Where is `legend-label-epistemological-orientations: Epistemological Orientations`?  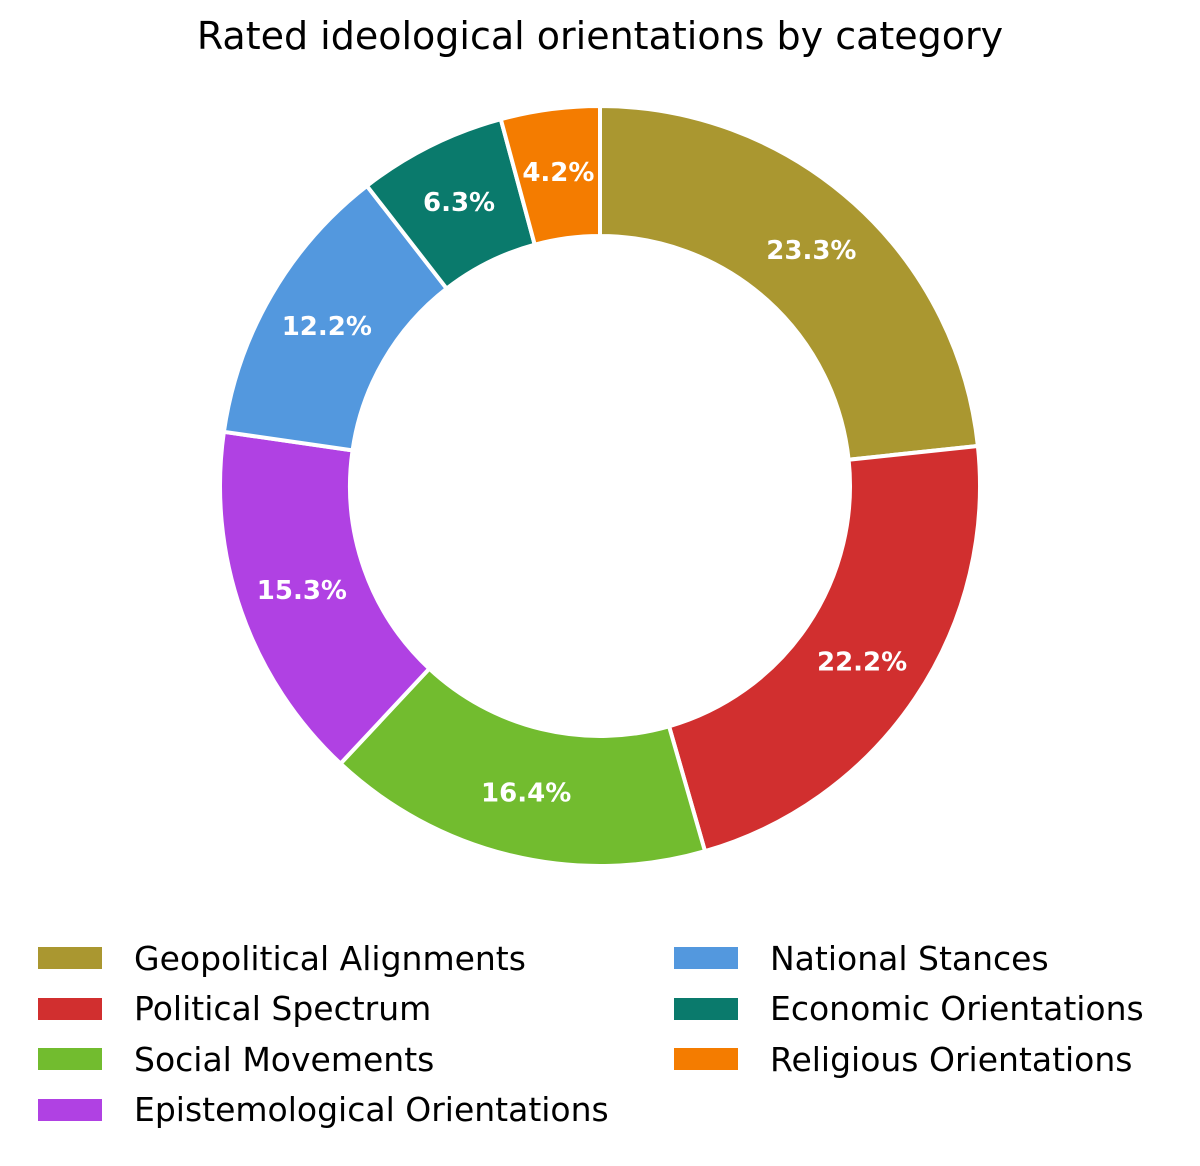 legend-label-epistemological-orientations: Epistemological Orientations is located at coordinates (371, 1109).